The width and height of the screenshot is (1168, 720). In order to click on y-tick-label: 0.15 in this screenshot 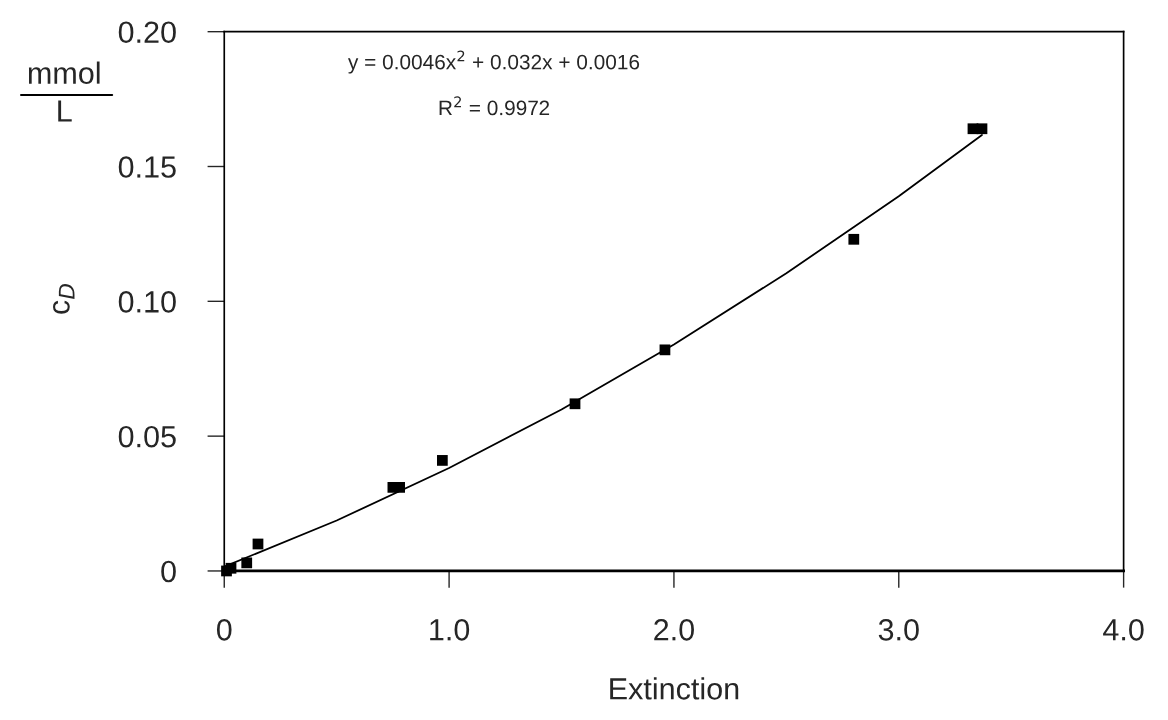, I will do `click(147, 167)`.